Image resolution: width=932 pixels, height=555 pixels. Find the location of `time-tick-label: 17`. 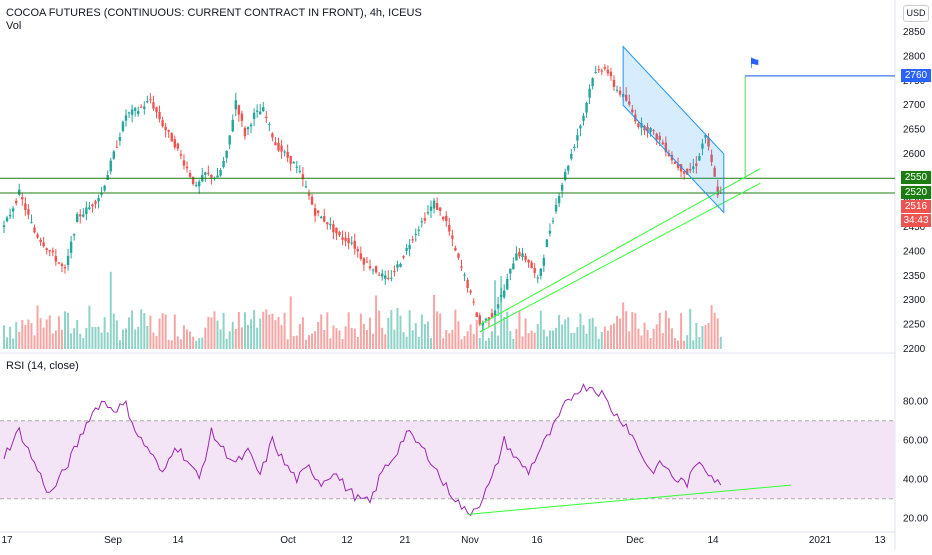

time-tick-label: 17 is located at coordinates (7, 540).